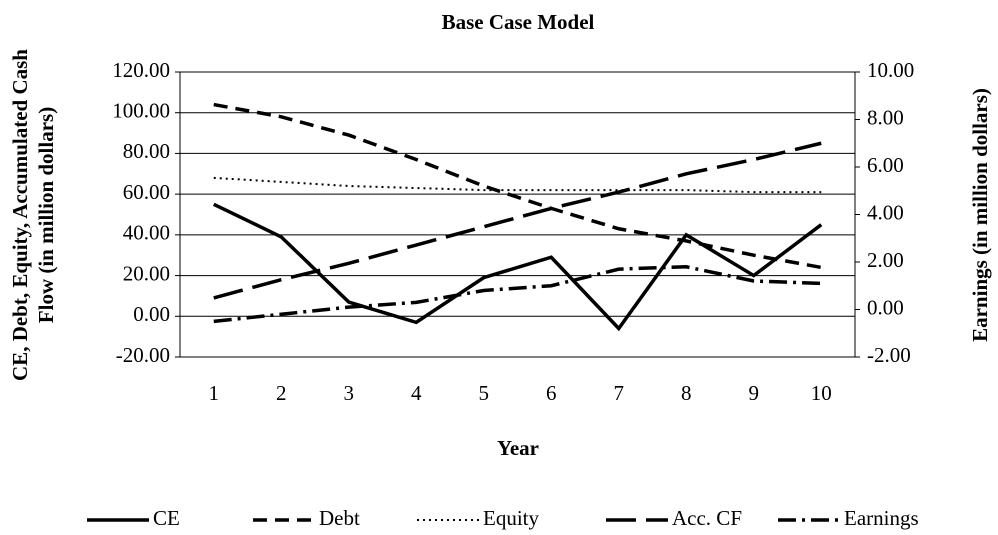 The image size is (998, 535). I want to click on y-tick-label: 20.00, so click(146, 273).